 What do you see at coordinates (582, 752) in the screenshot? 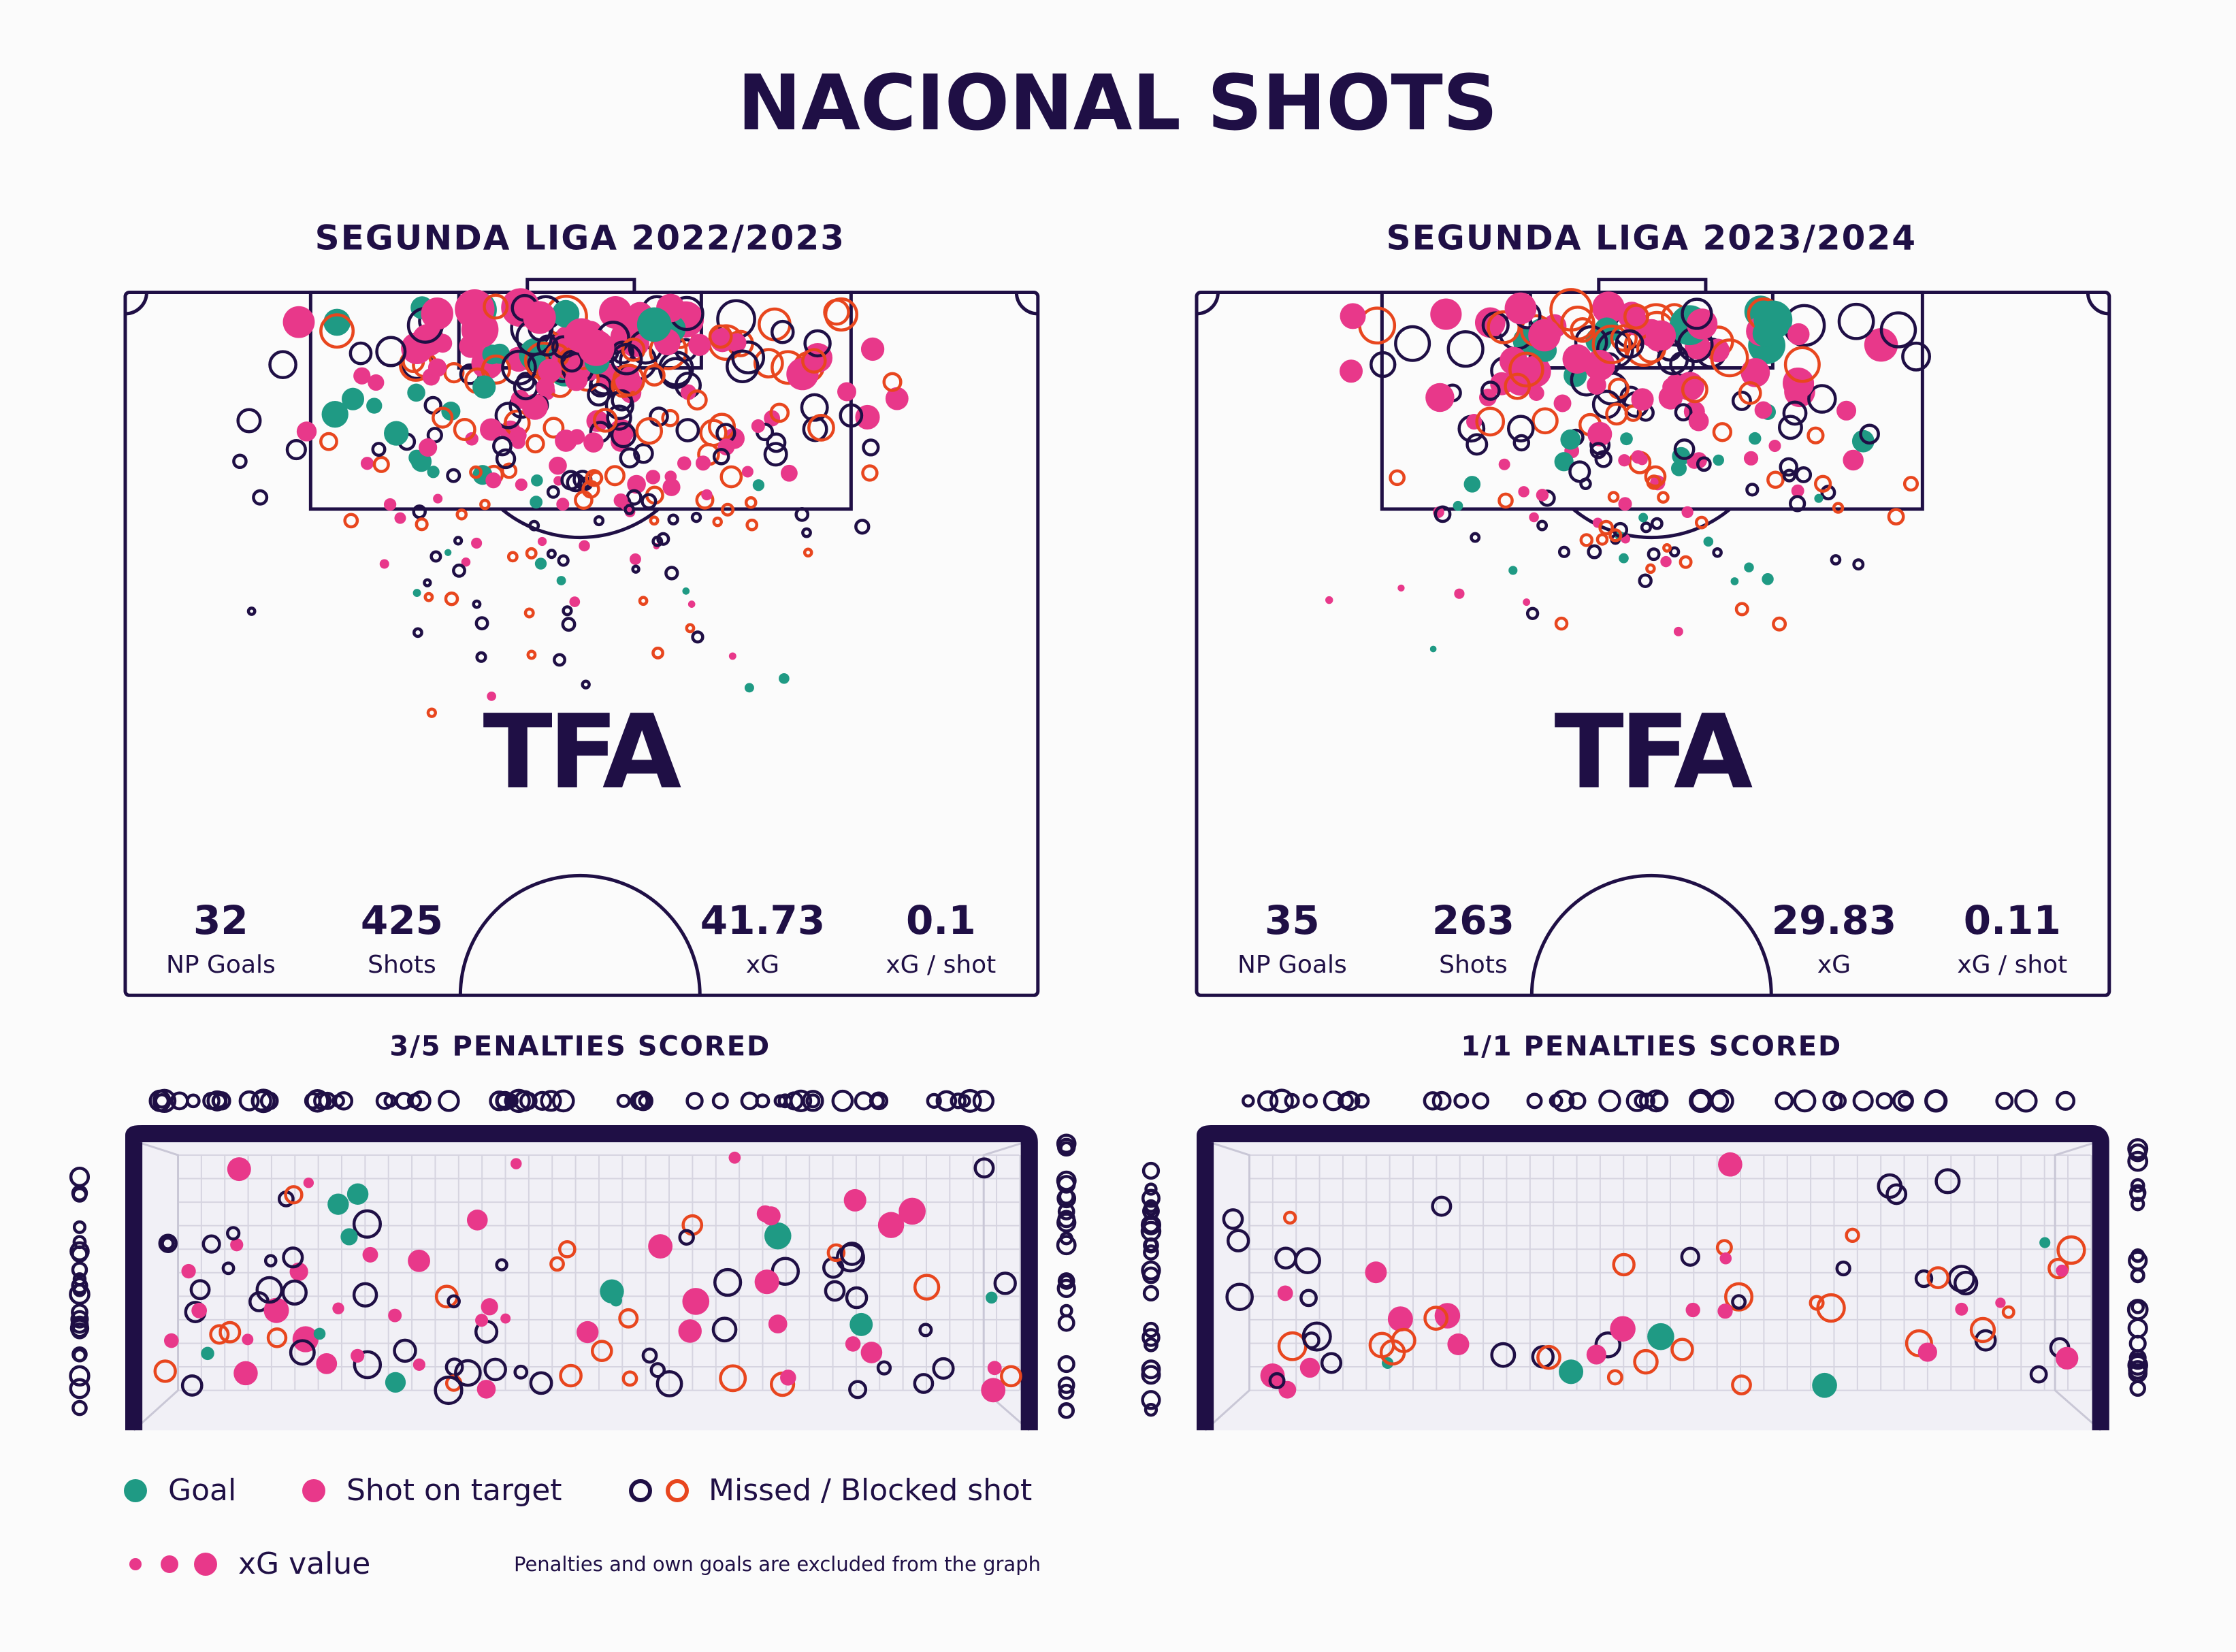
I see `logo: TFA` at bounding box center [582, 752].